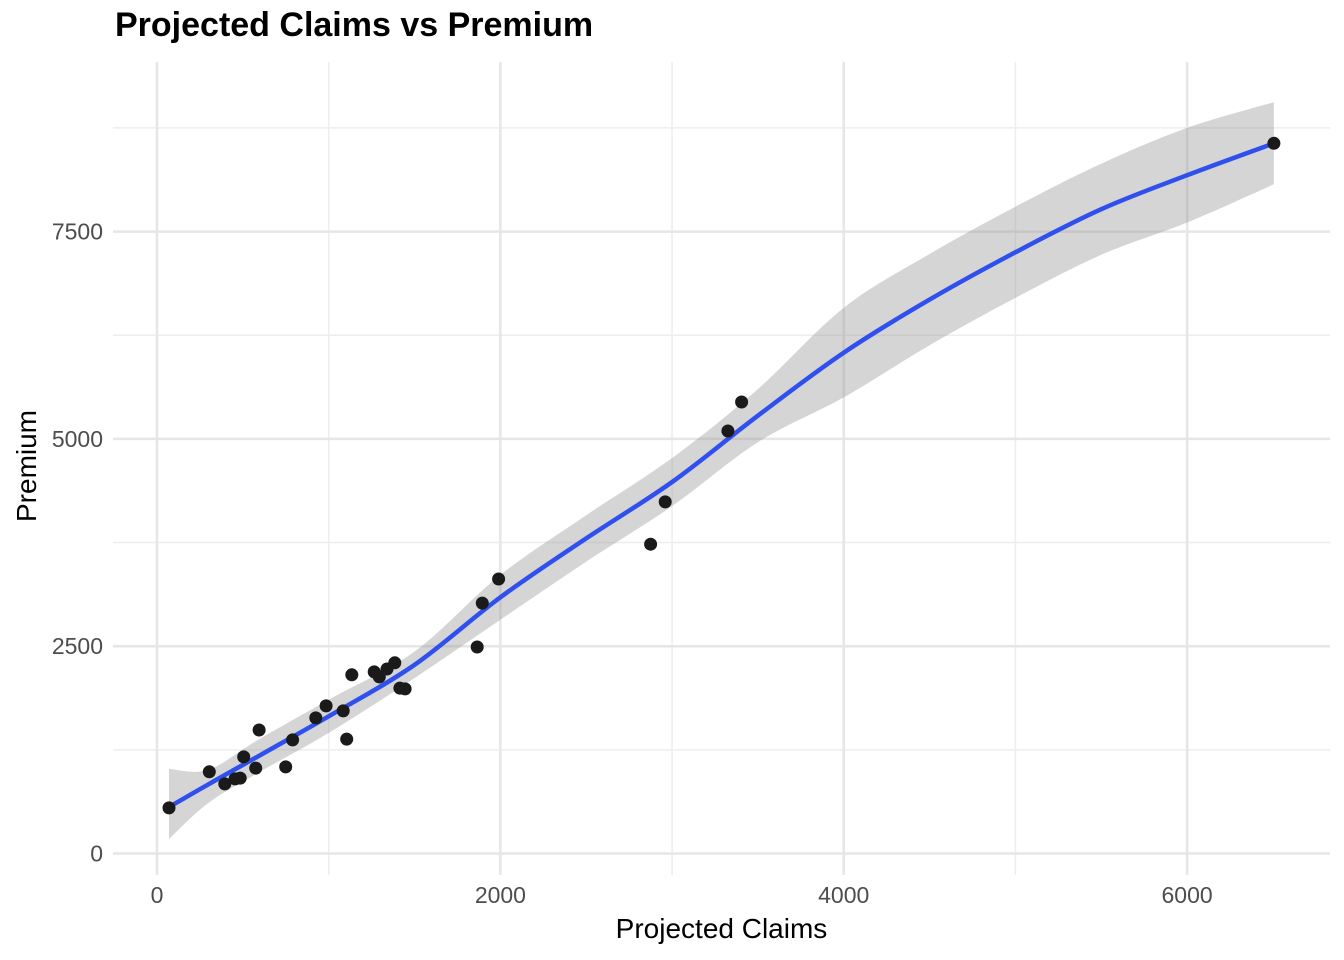 The image size is (1344, 960). Describe the element at coordinates (1187, 895) in the screenshot. I see `x-tick-label: 6000` at that location.